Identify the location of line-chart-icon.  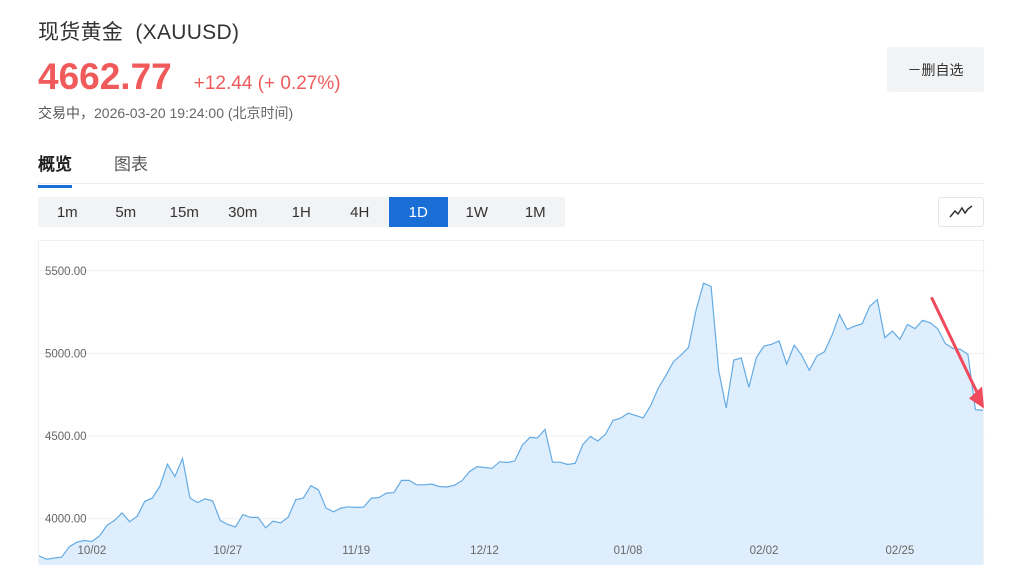
(961, 211).